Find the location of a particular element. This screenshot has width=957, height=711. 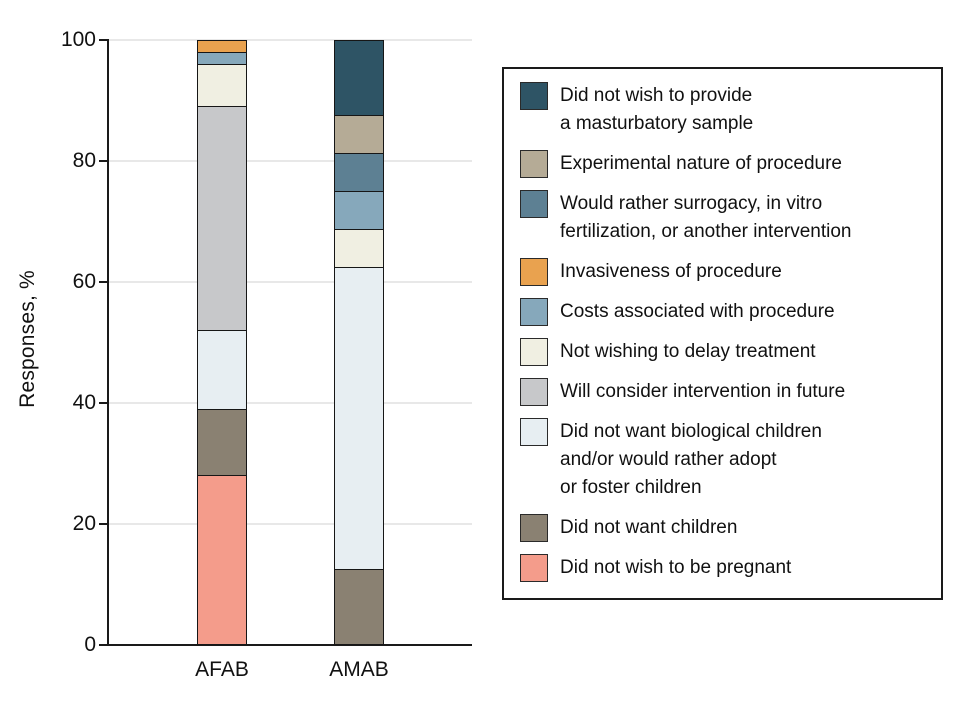

legend-item-1: Experimental nature of procedure is located at coordinates (723, 164).